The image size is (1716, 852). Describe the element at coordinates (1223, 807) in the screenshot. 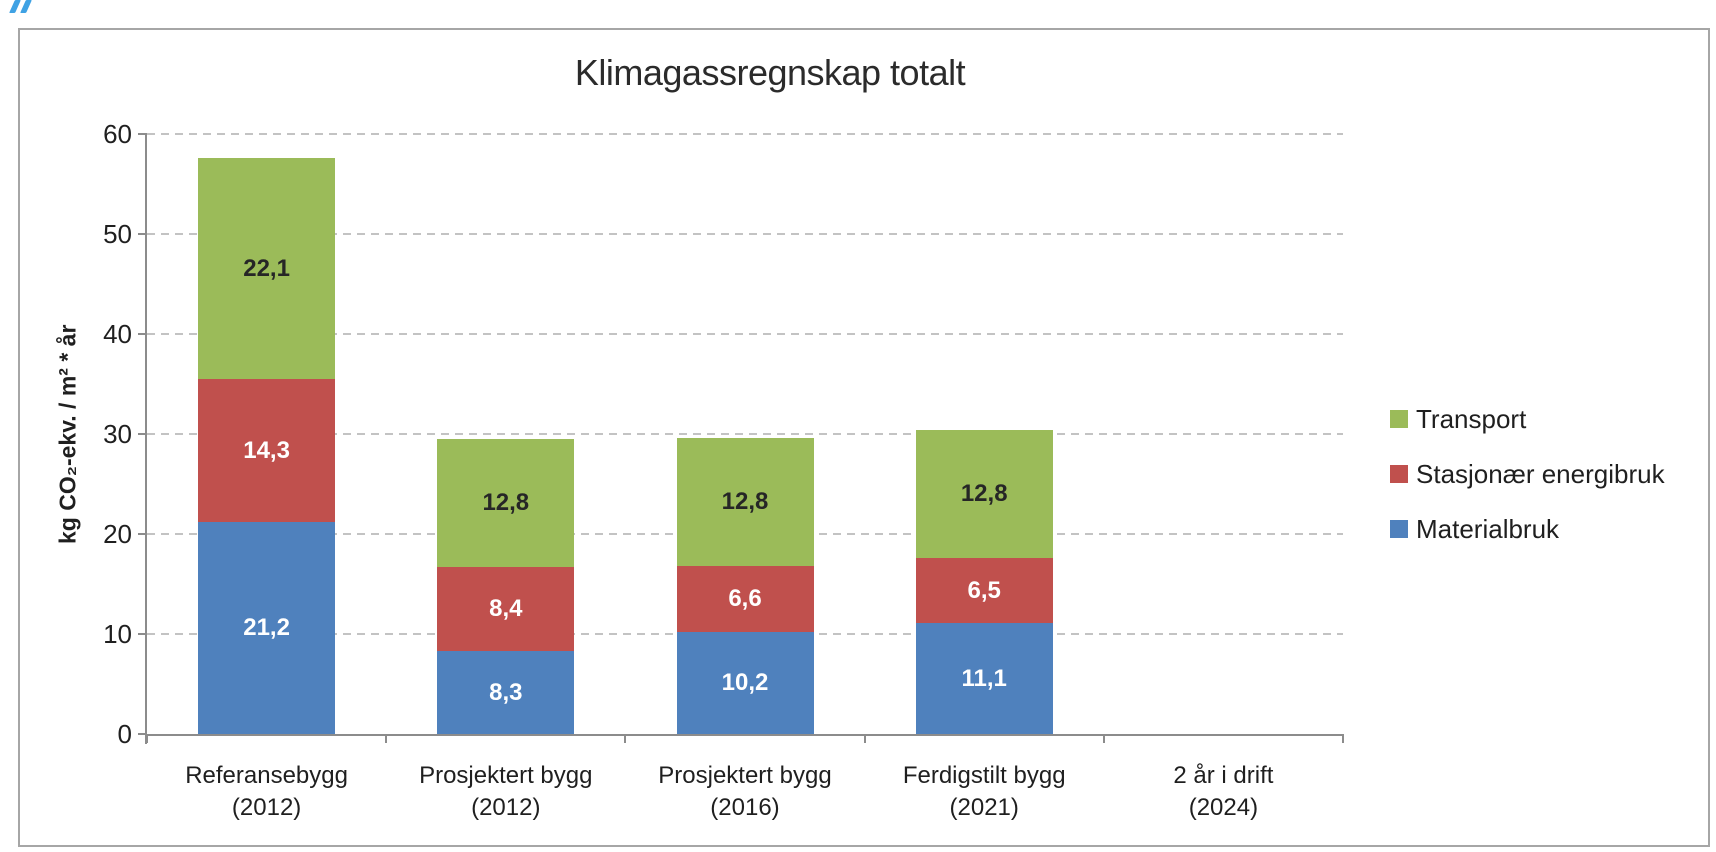

I see `category-label-line2: (2024)` at that location.